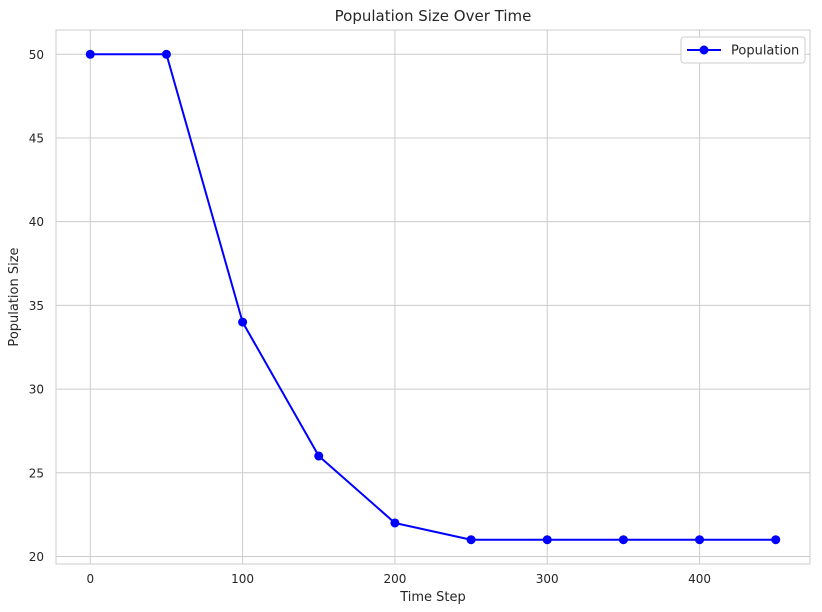  Describe the element at coordinates (699, 579) in the screenshot. I see `x-tick-label: 400` at that location.